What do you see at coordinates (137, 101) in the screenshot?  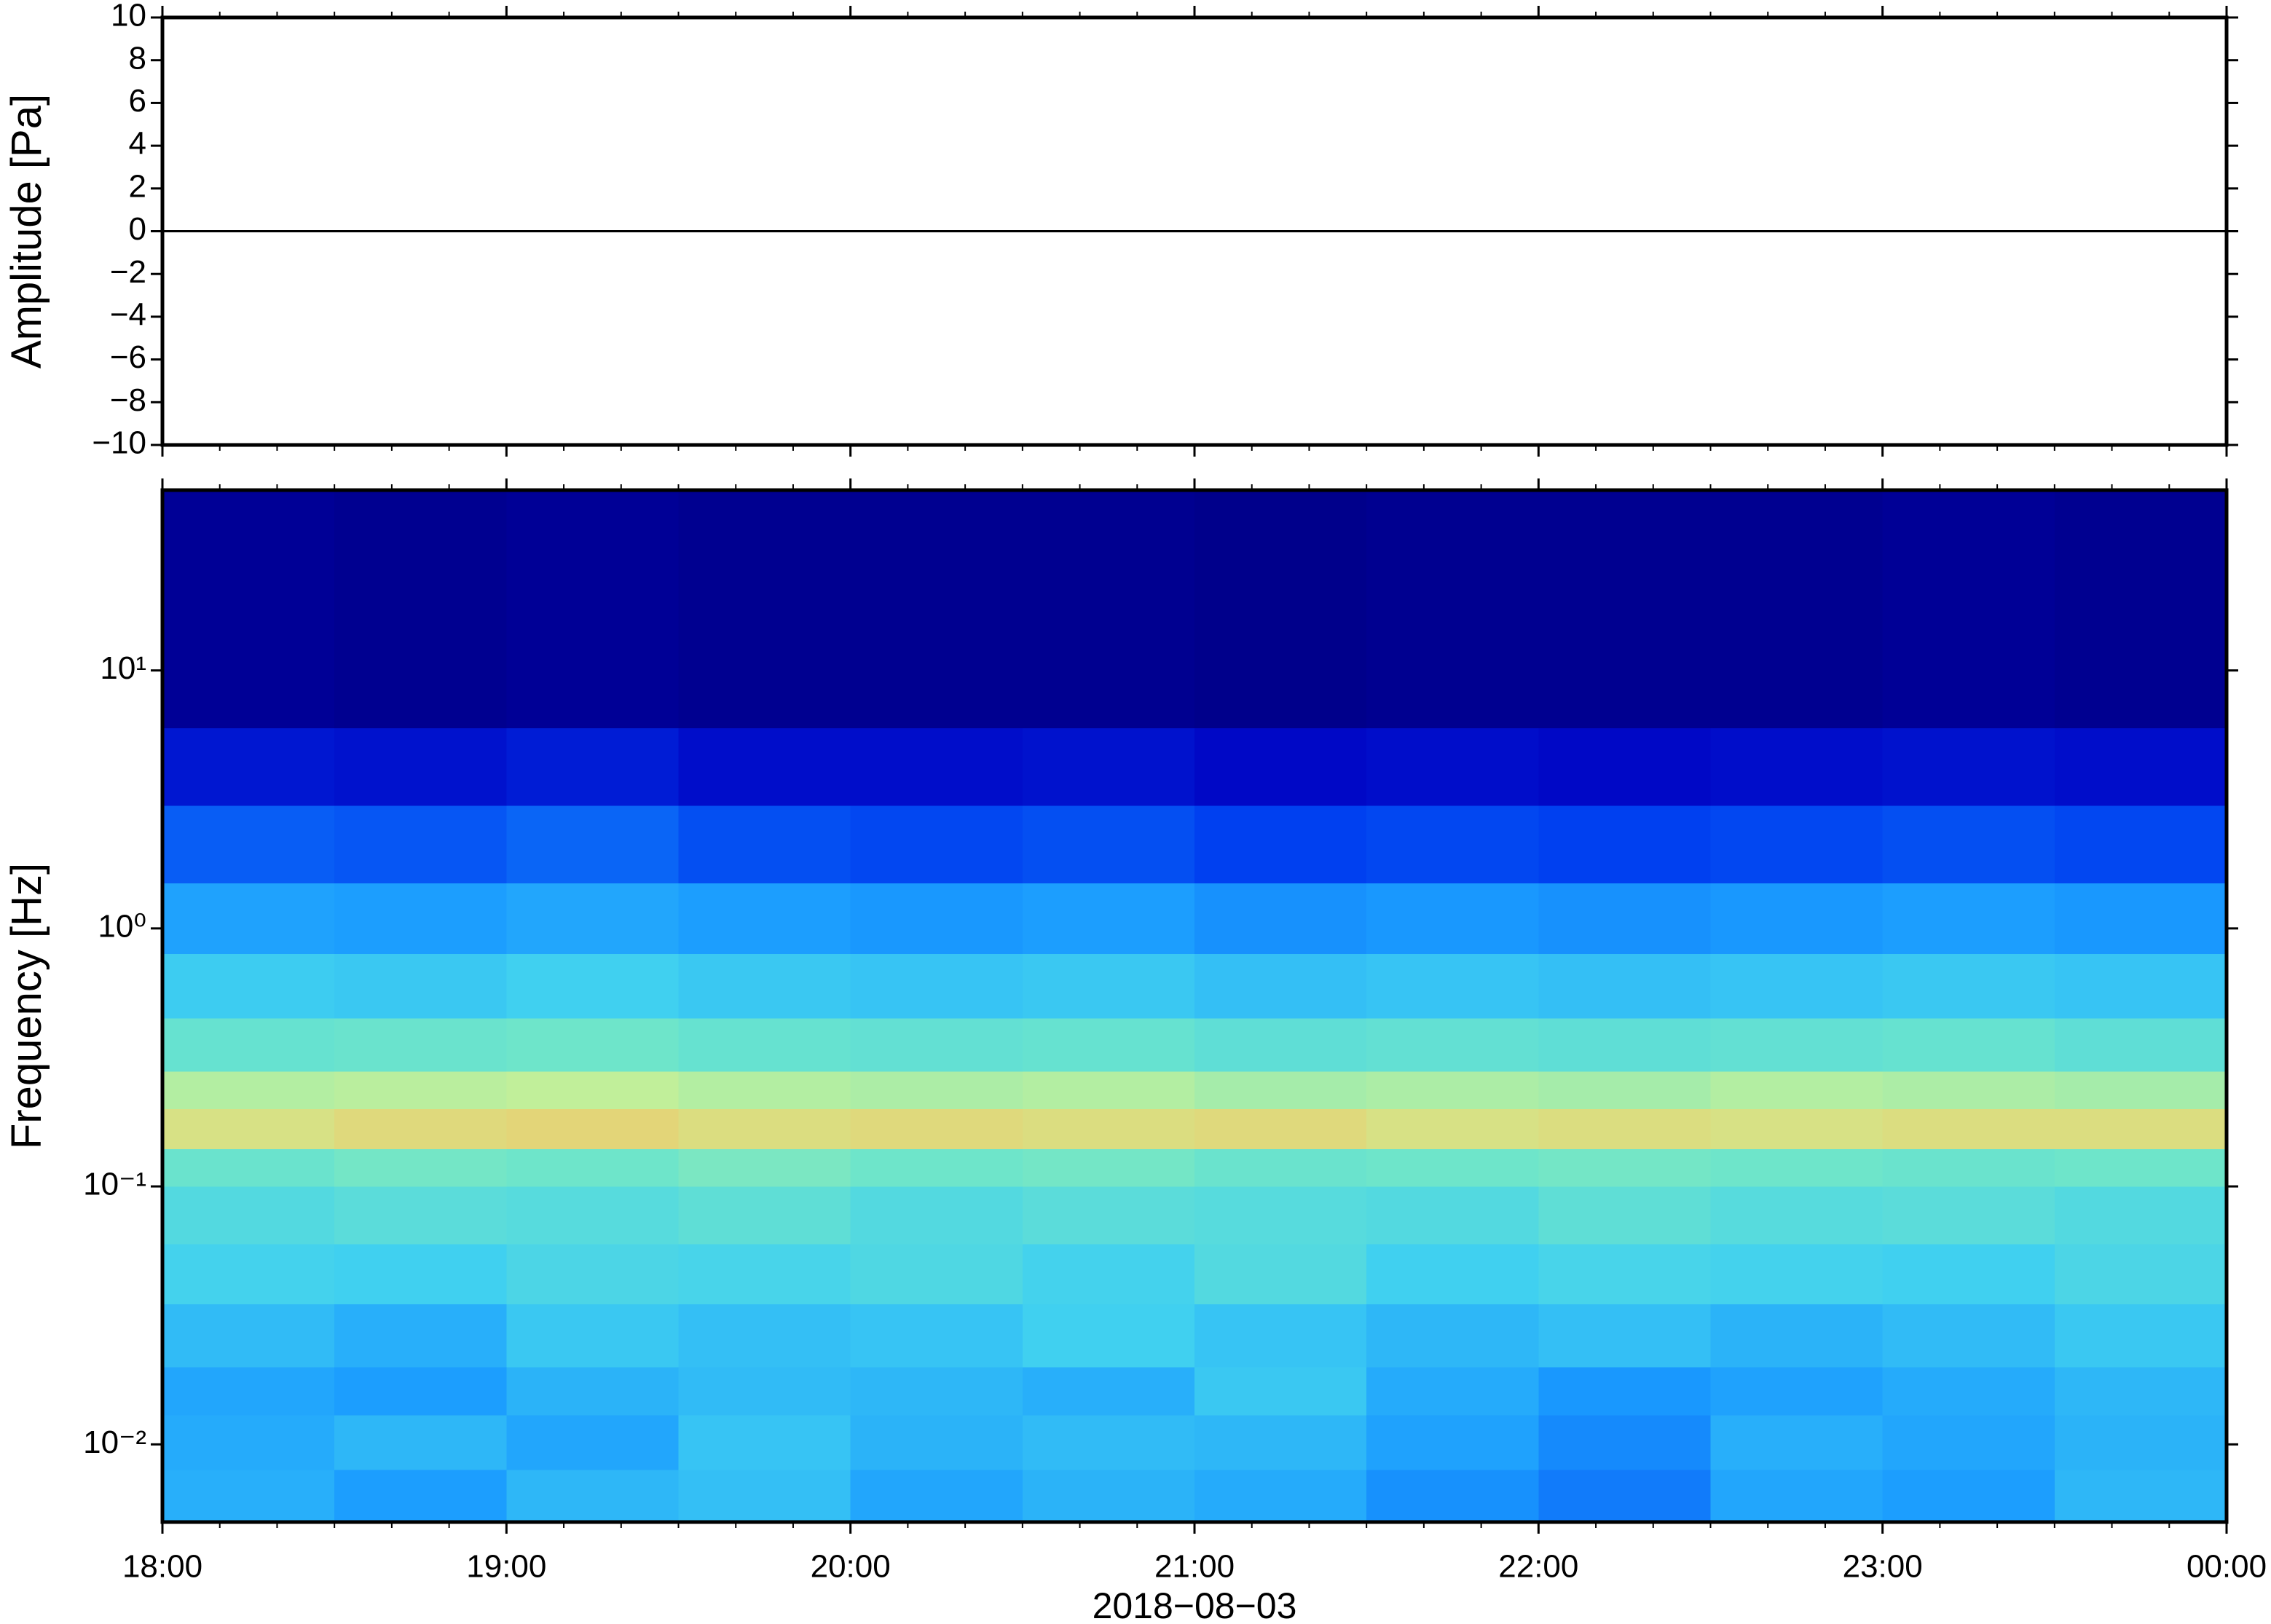 I see `y-tick-label: 6` at bounding box center [137, 101].